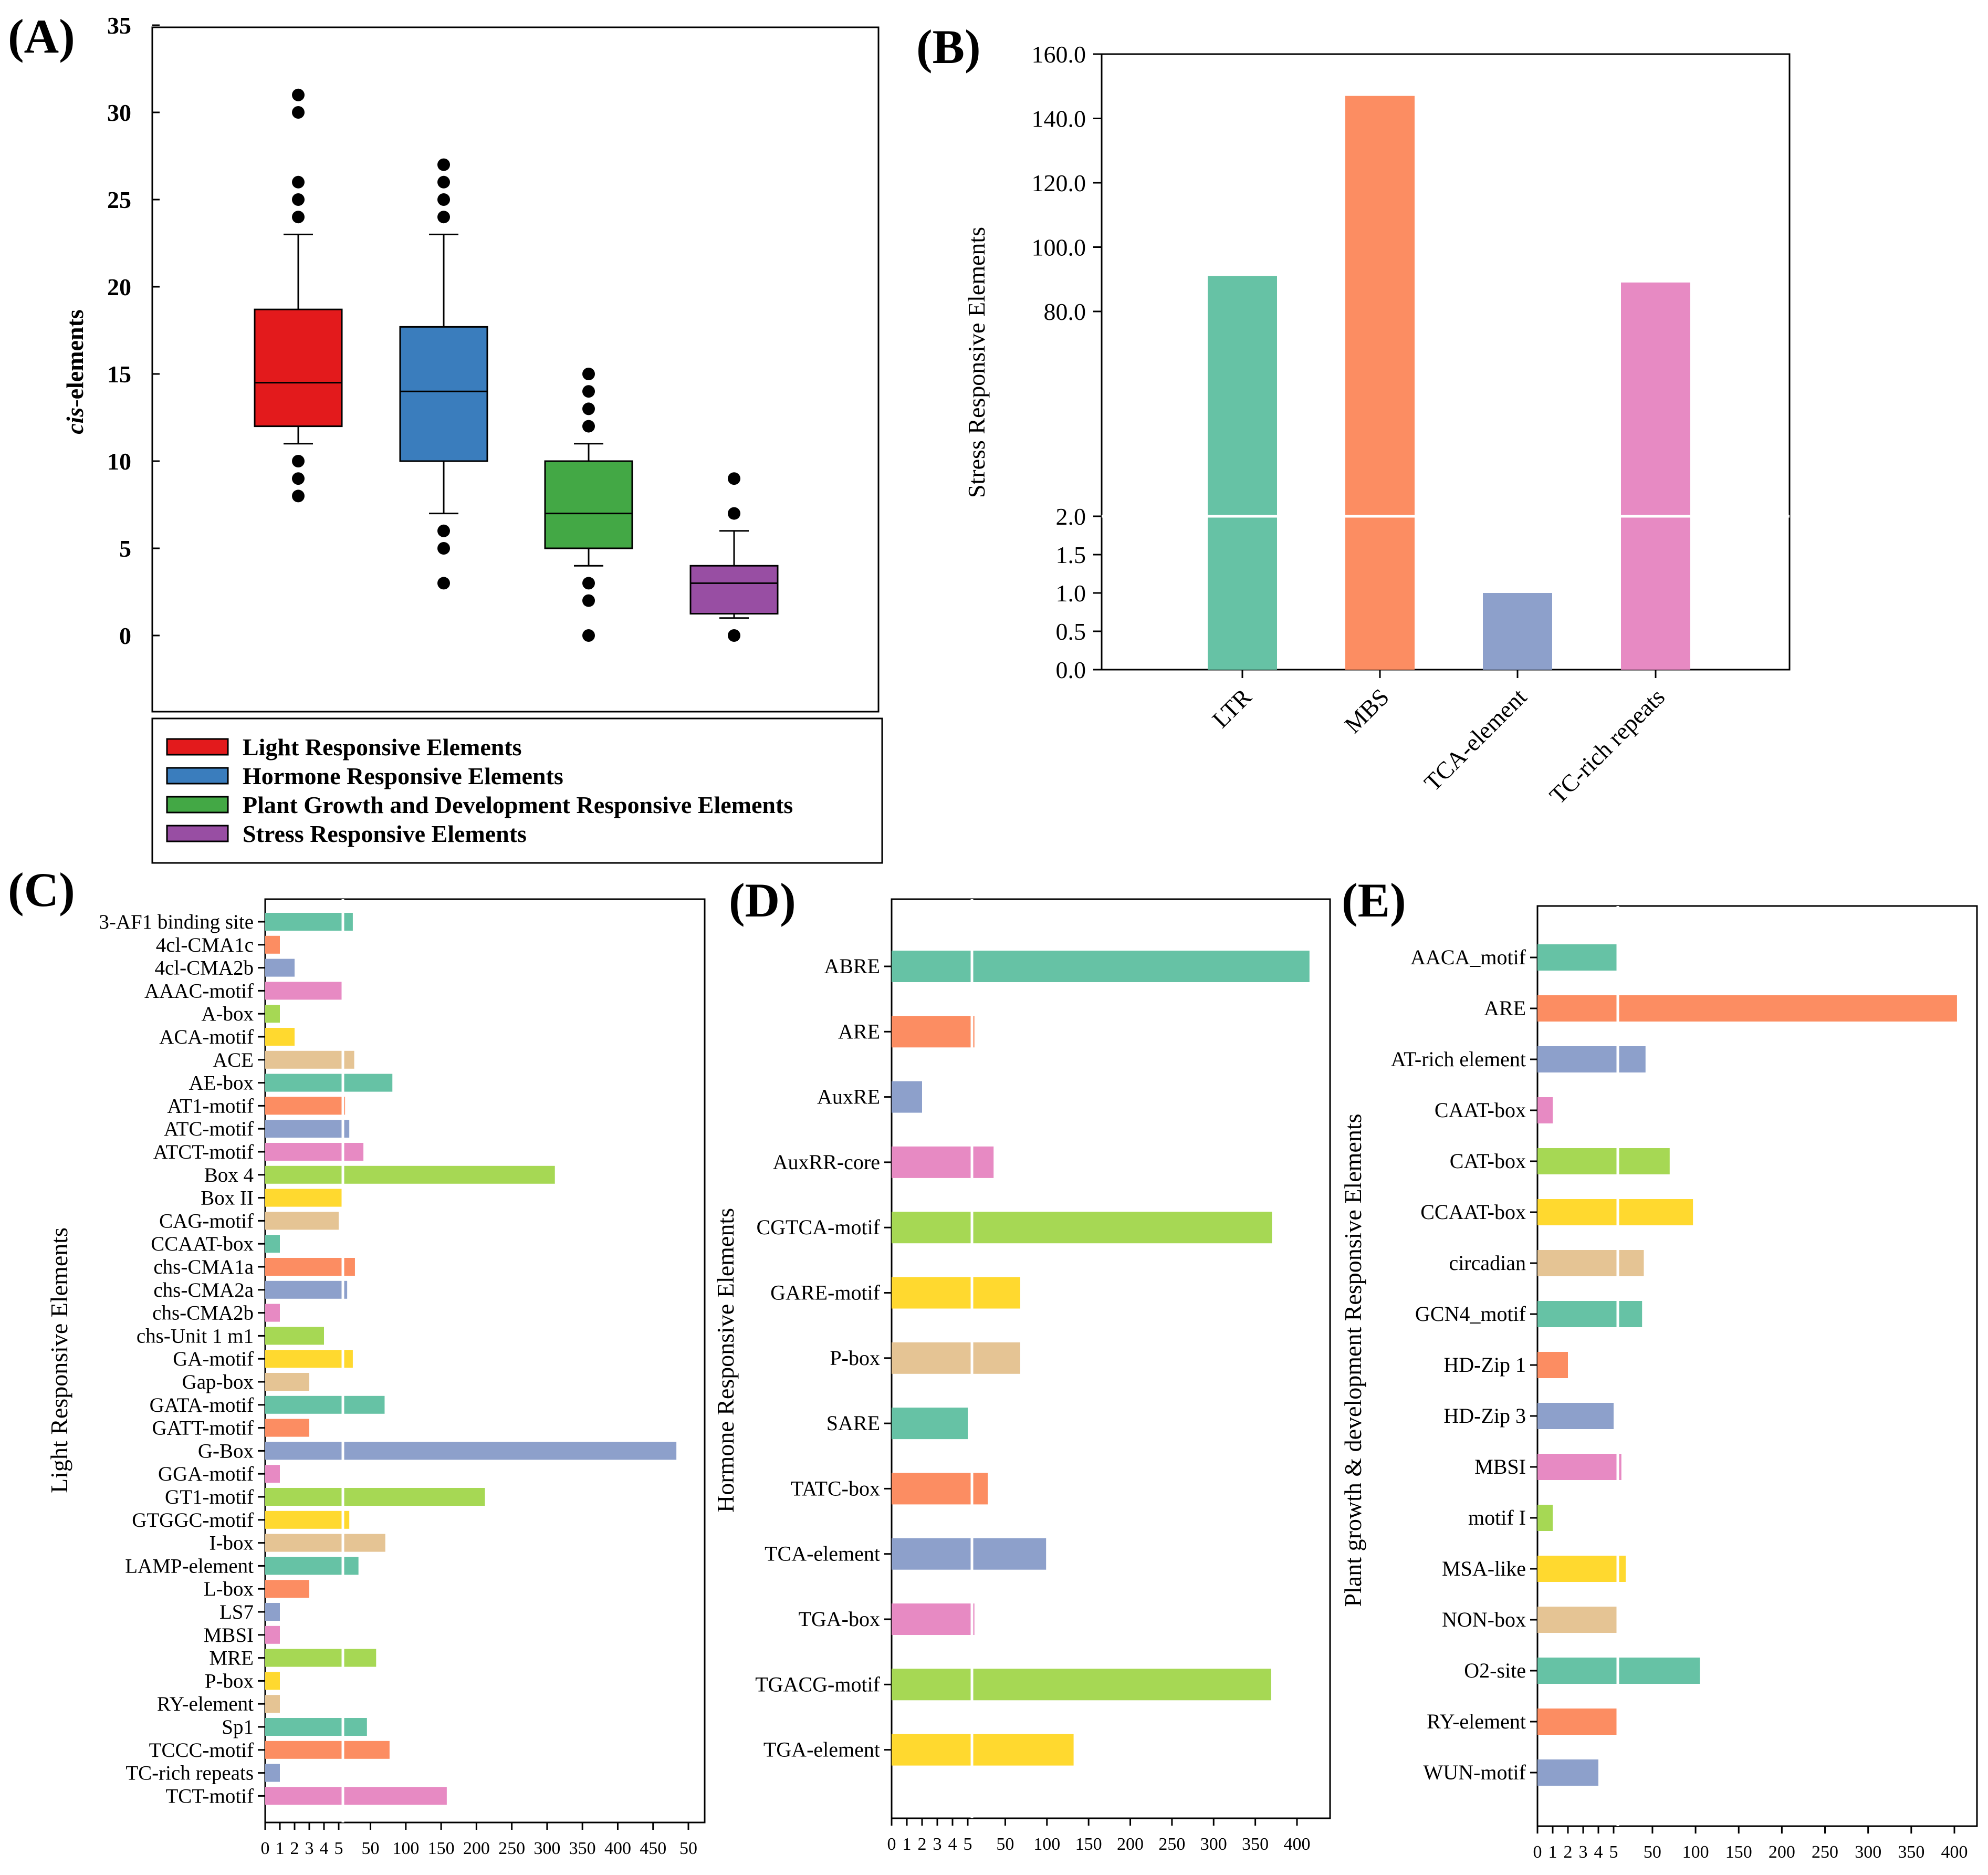  What do you see at coordinates (229, 1589) in the screenshot?
I see `panel-c-category-label: L-box` at bounding box center [229, 1589].